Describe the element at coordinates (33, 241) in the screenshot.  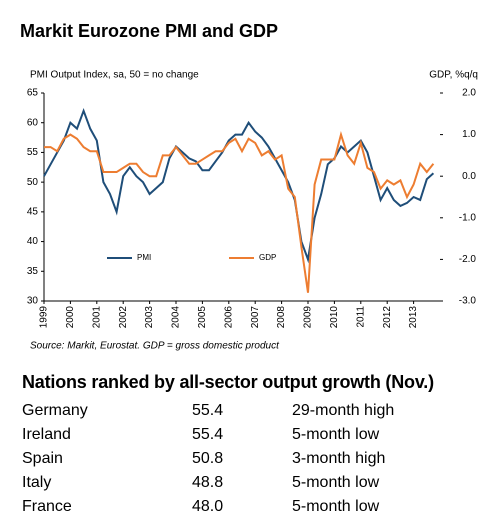
I see `y-tick-label: 40` at that location.